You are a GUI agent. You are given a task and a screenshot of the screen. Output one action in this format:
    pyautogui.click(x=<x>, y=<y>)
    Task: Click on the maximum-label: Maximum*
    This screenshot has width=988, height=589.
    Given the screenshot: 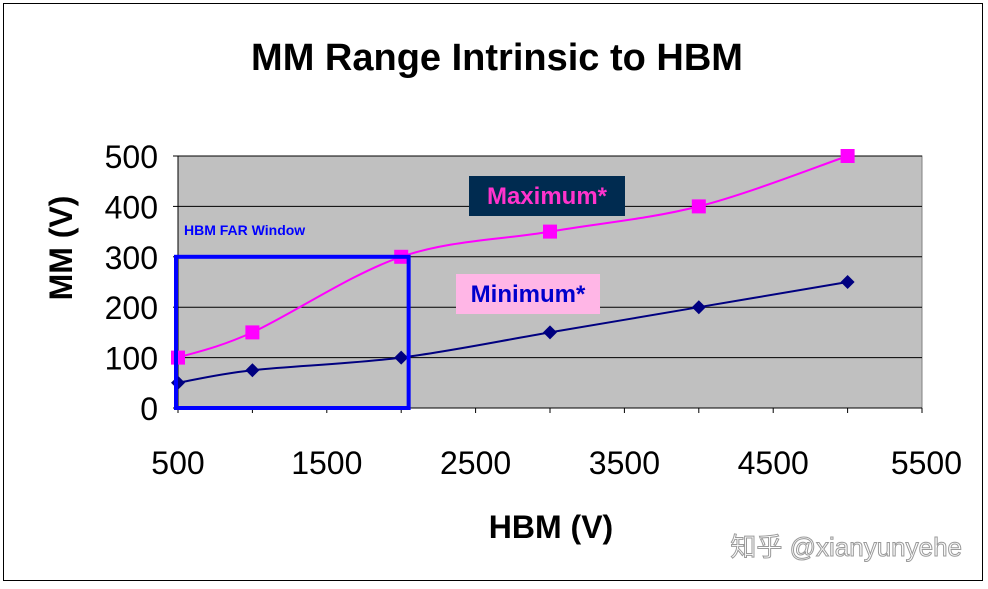 What is the action you would take?
    pyautogui.click(x=547, y=196)
    